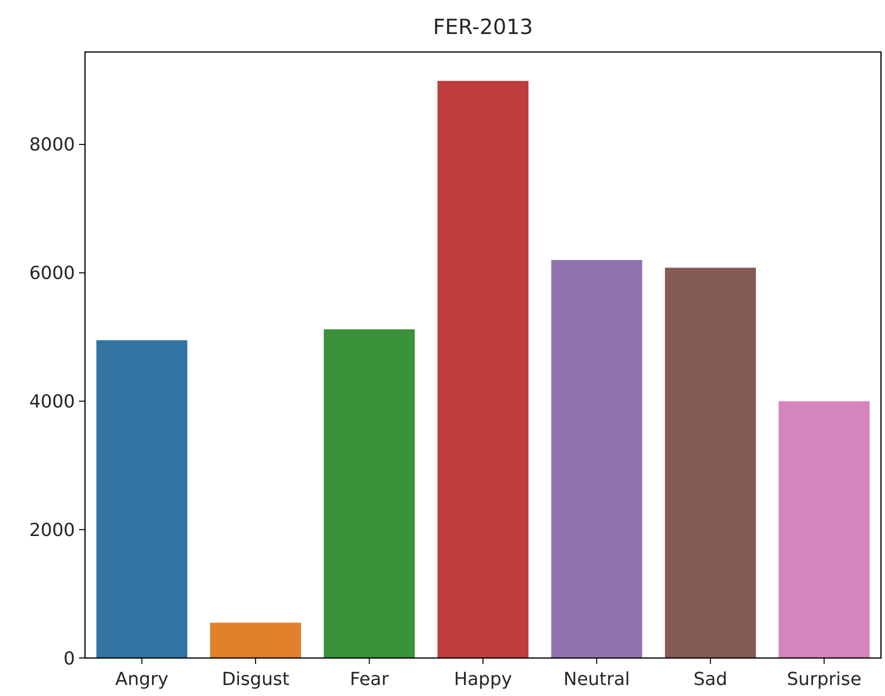 This screenshot has height=696, width=885. I want to click on x-tick-label: Angry, so click(142, 679).